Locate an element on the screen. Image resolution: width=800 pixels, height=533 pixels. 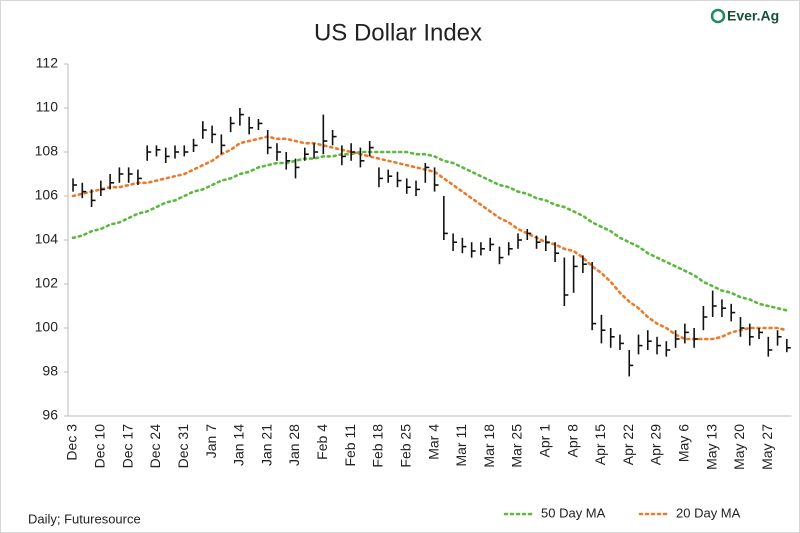
x-tick-label: Mar 18 is located at coordinates (489, 446).